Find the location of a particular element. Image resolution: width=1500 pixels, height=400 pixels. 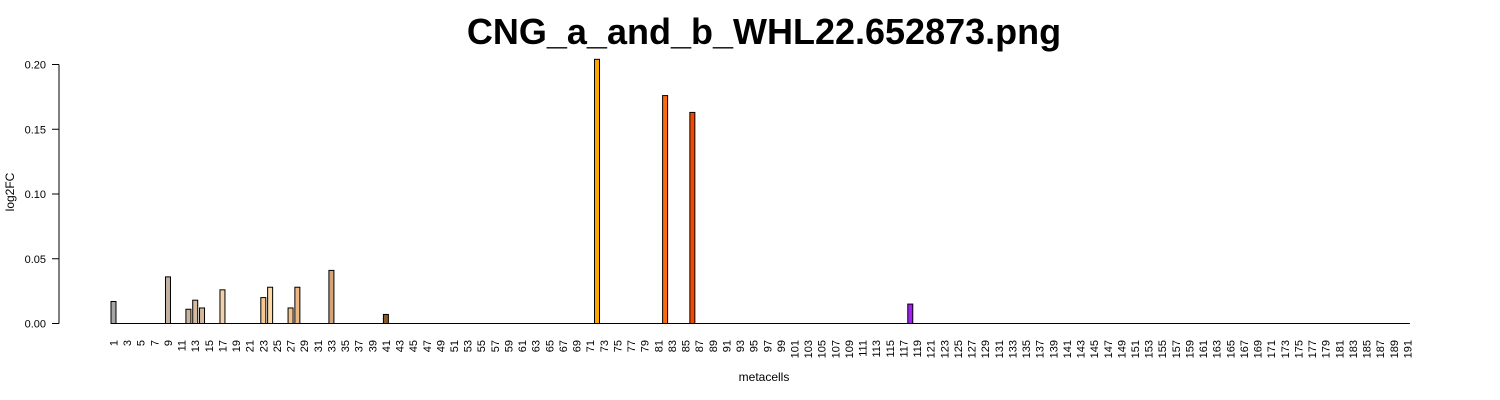

x-tick-label: 91 is located at coordinates (727, 346).